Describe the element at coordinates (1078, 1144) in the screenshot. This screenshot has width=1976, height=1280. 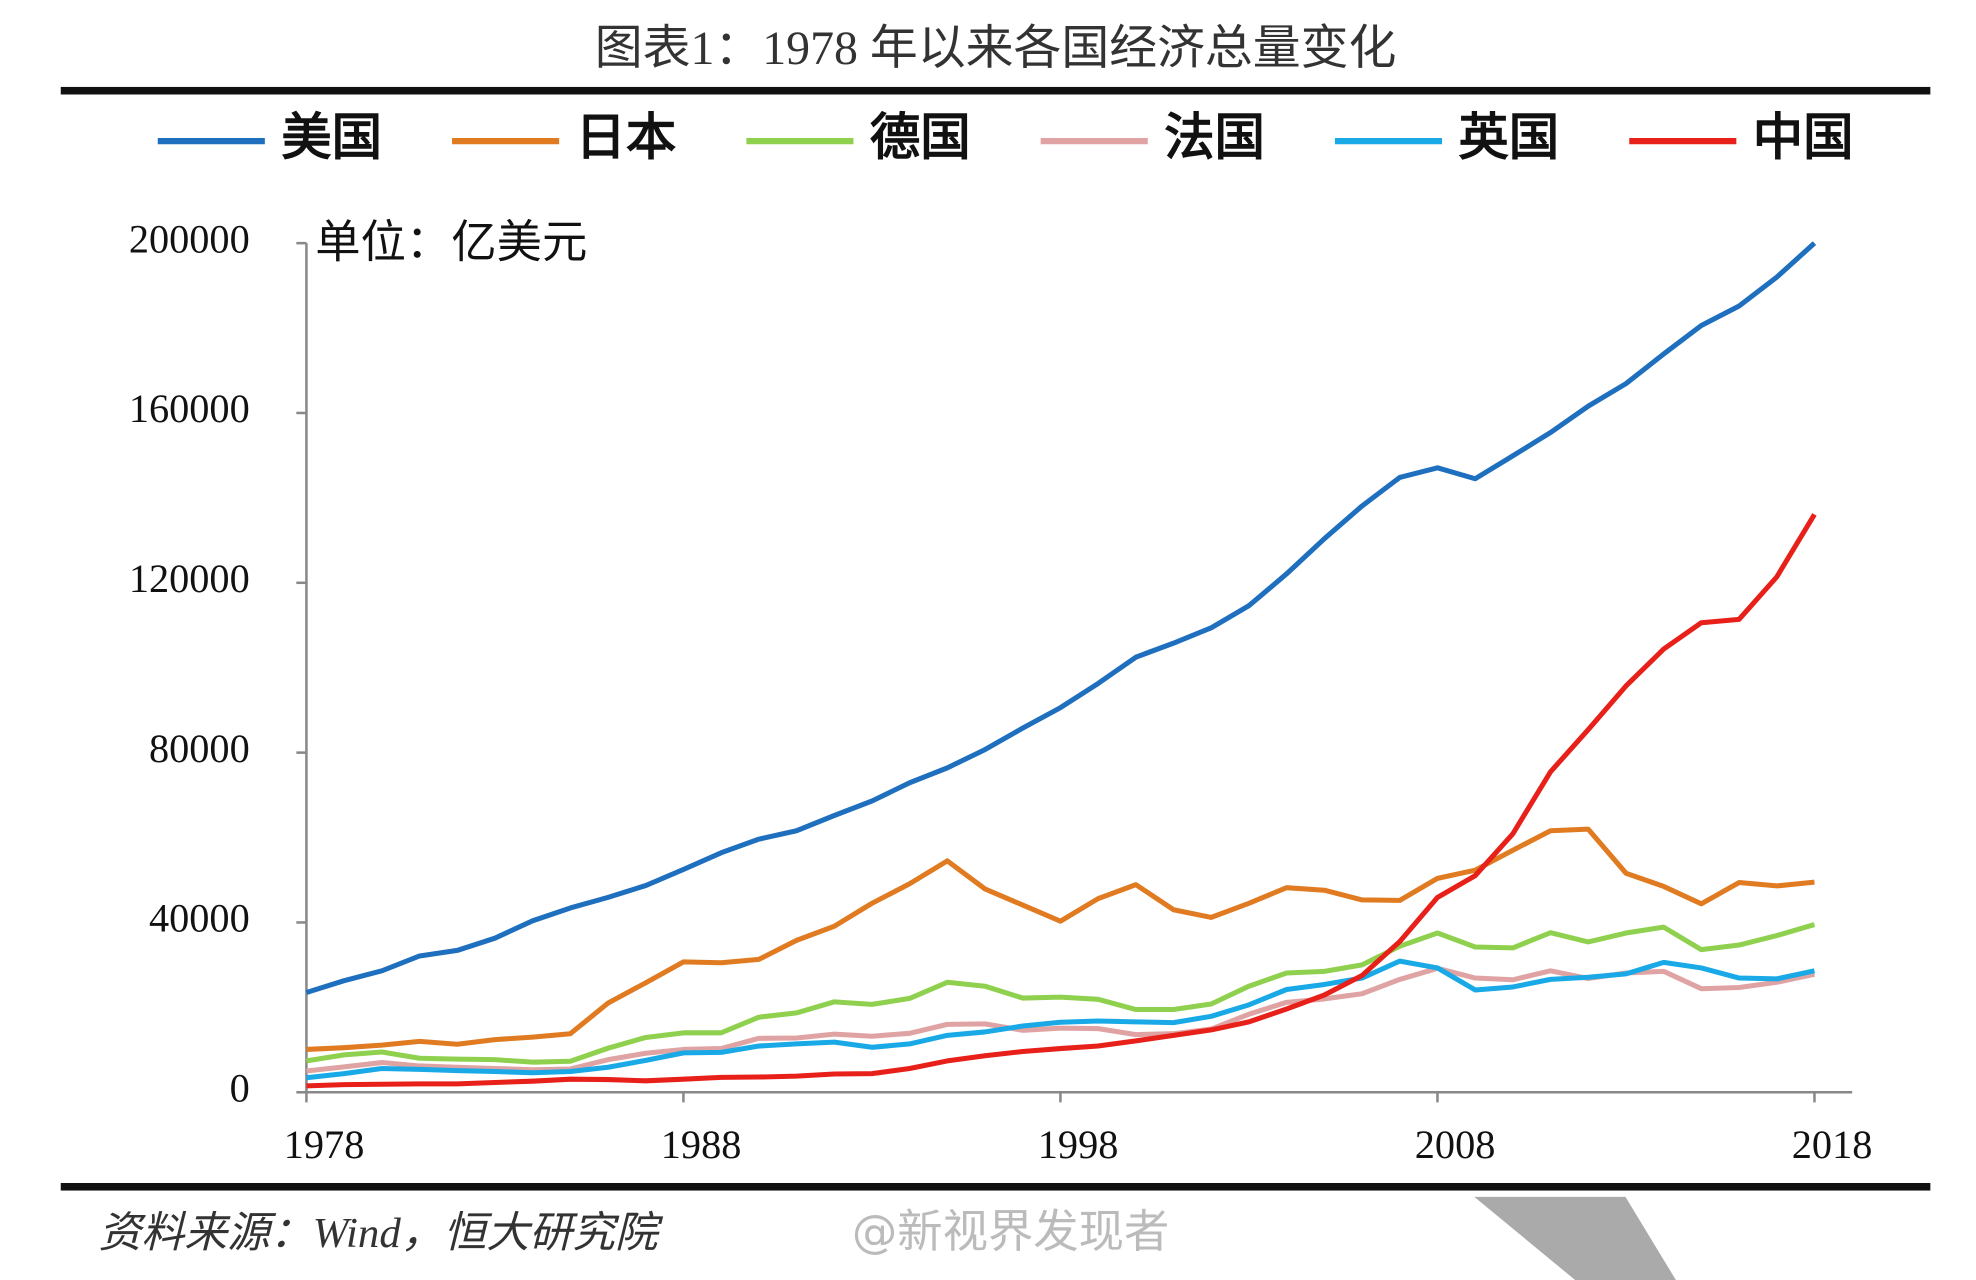
I see `x-tick-label: 1998` at that location.